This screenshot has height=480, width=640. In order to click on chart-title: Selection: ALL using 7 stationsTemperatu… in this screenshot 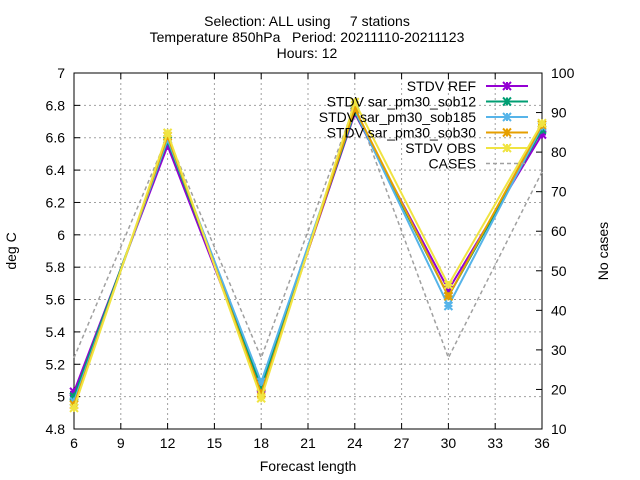, I will do `click(307, 37)`.